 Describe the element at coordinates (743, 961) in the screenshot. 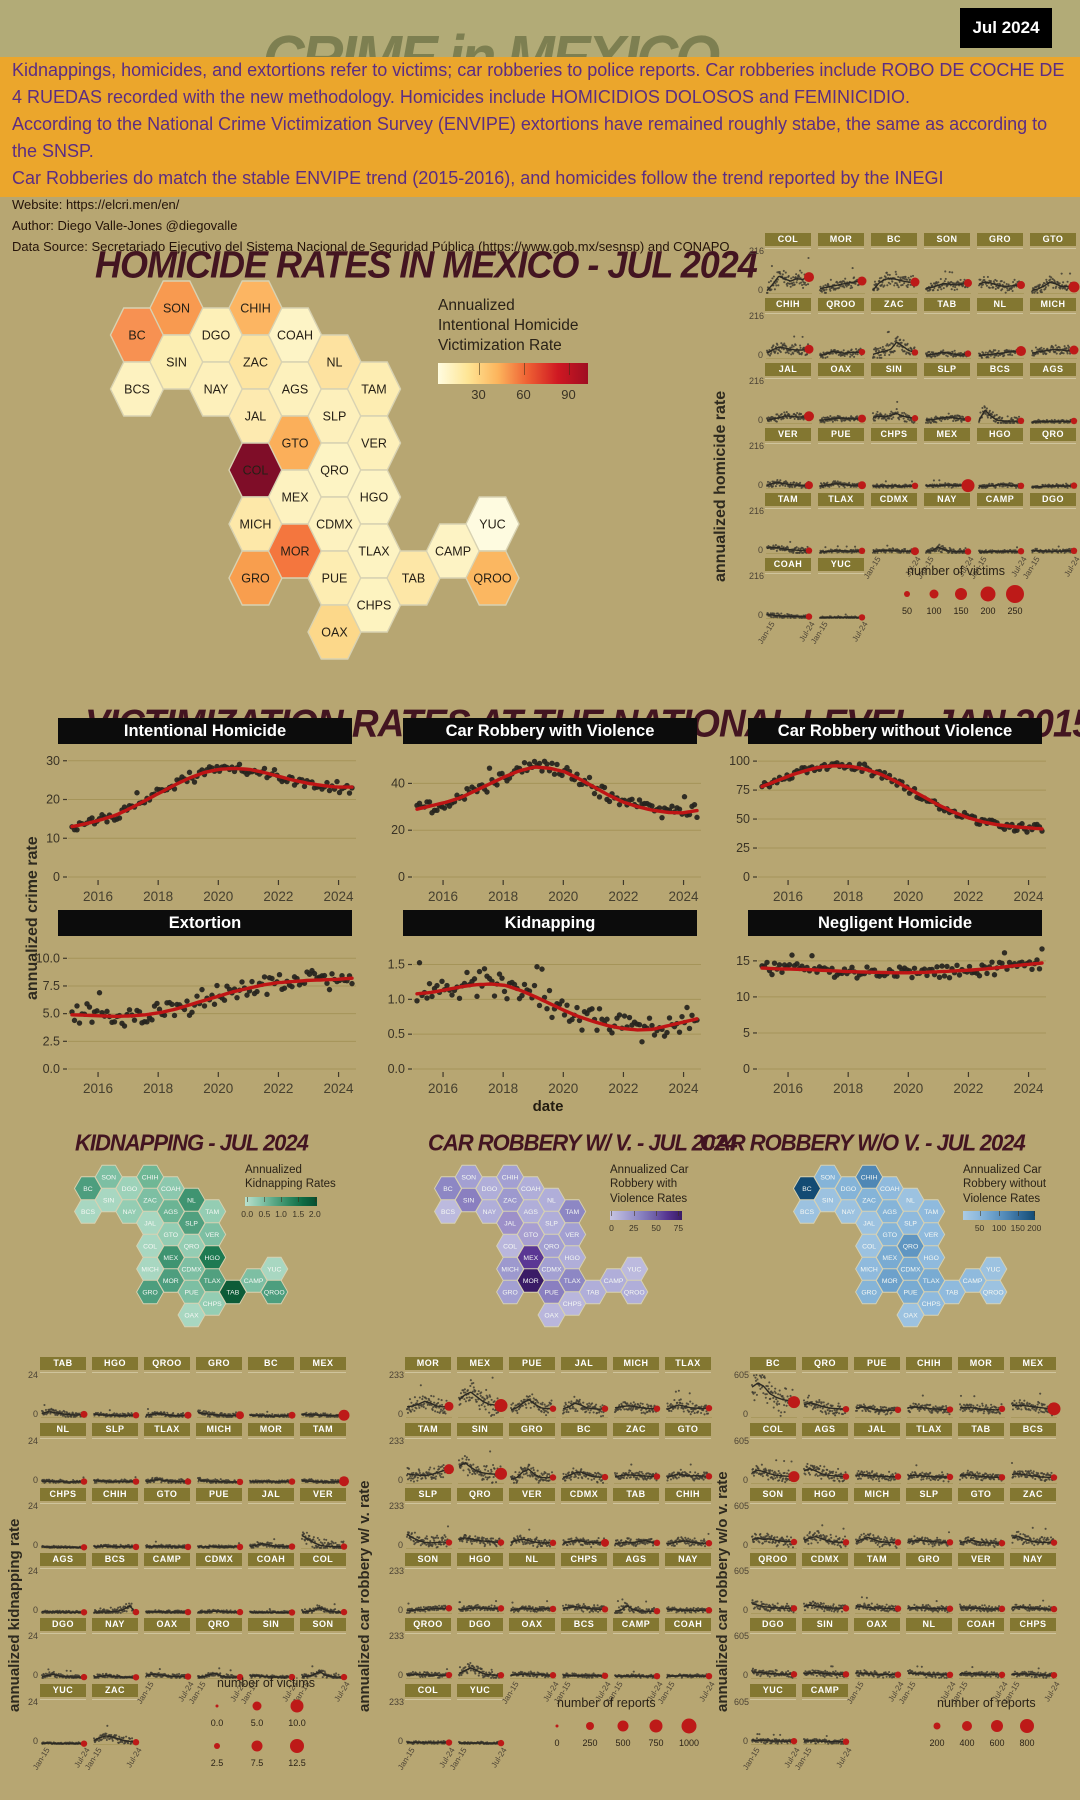

I see `svg-text: 15` at that location.